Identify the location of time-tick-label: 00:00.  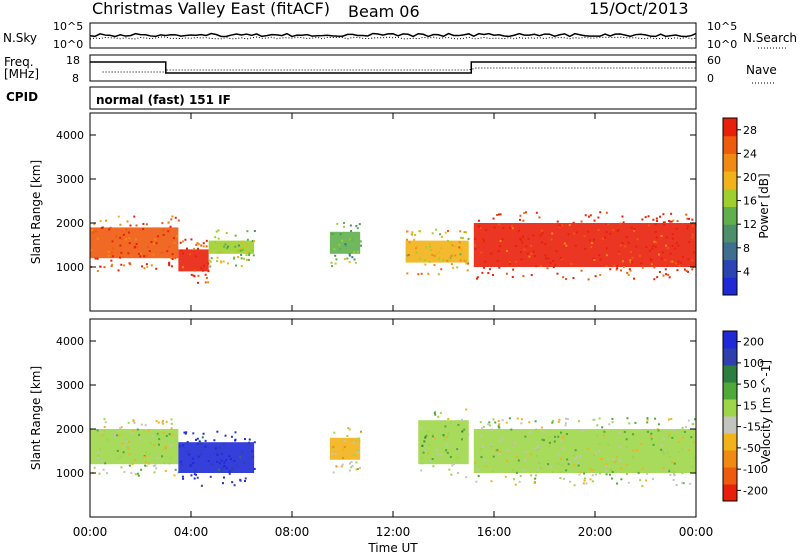
(696, 532).